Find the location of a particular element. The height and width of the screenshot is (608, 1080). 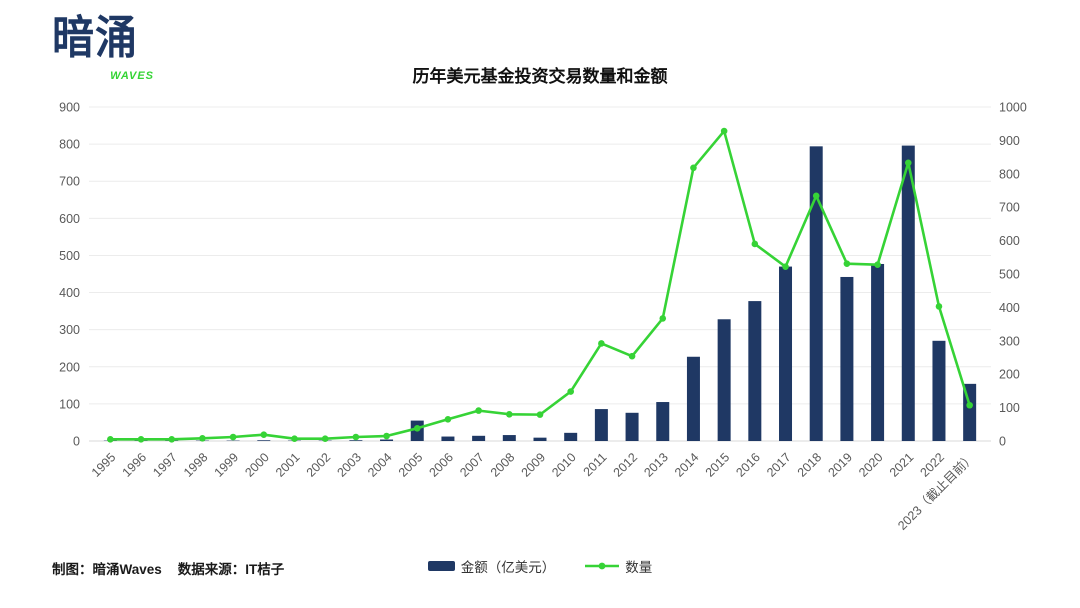

bar-2016 is located at coordinates (755, 371).